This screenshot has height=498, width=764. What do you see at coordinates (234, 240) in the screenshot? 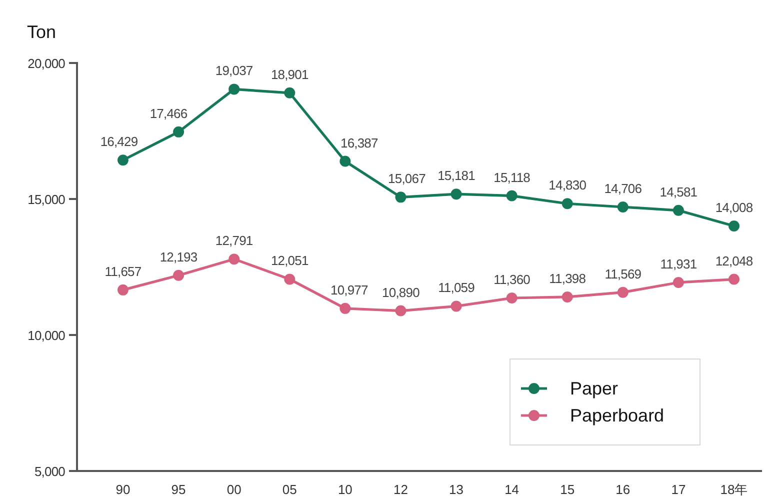
I see `data-label: 12,791` at bounding box center [234, 240].